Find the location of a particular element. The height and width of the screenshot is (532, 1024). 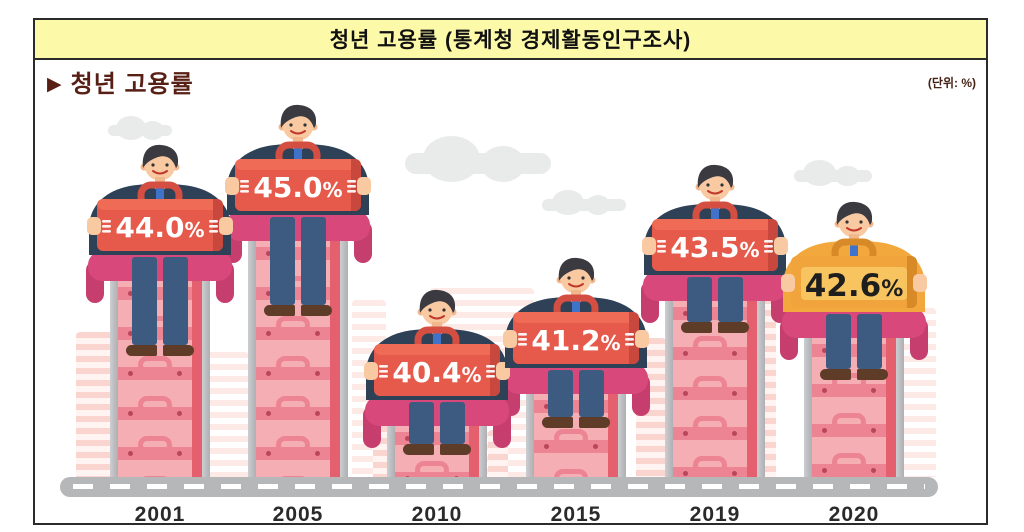

worker-figure: 42.6% is located at coordinates (854, 256).